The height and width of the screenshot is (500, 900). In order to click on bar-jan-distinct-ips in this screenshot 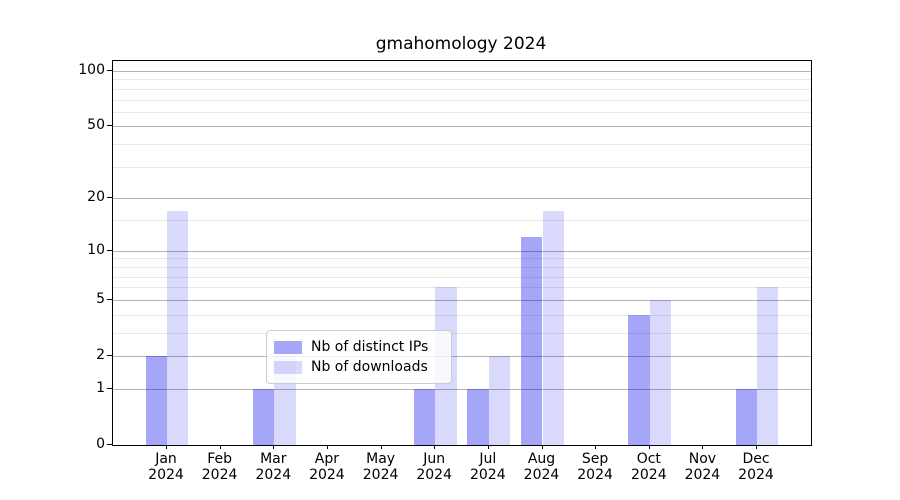, I will do `click(156, 400)`.